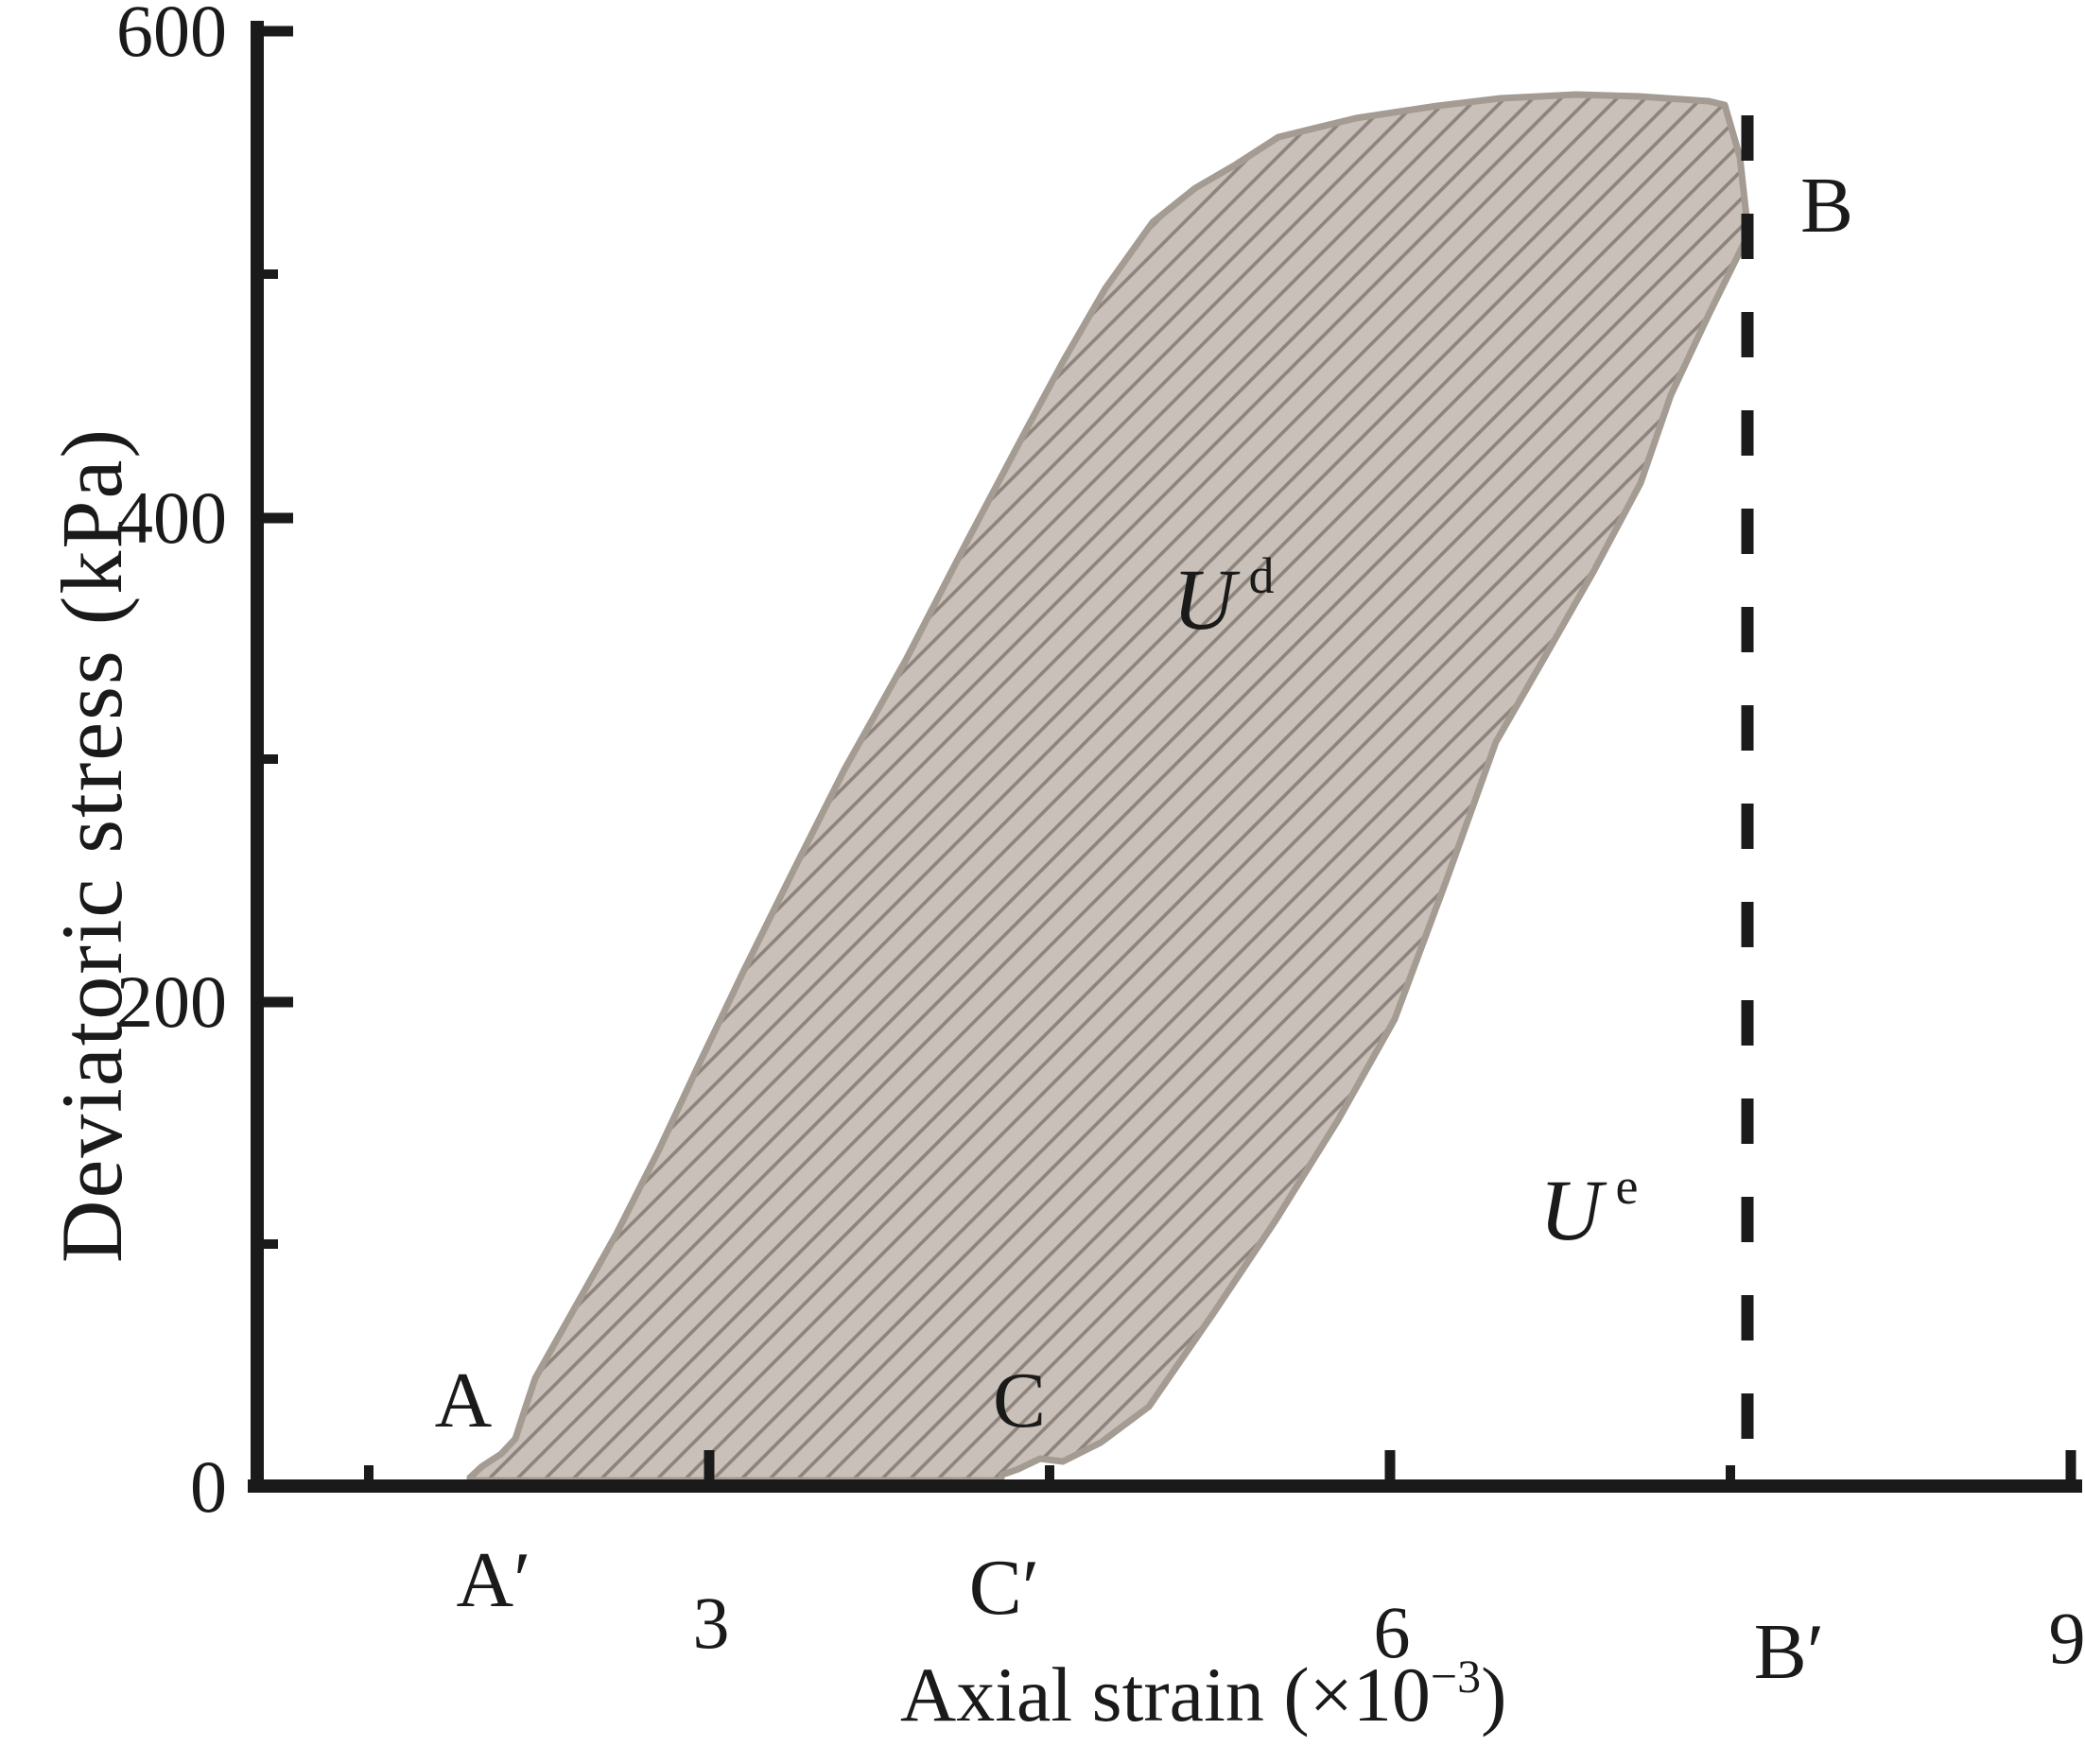  What do you see at coordinates (1262, 575) in the screenshot?
I see `dissipated-energy-superscript: d` at bounding box center [1262, 575].